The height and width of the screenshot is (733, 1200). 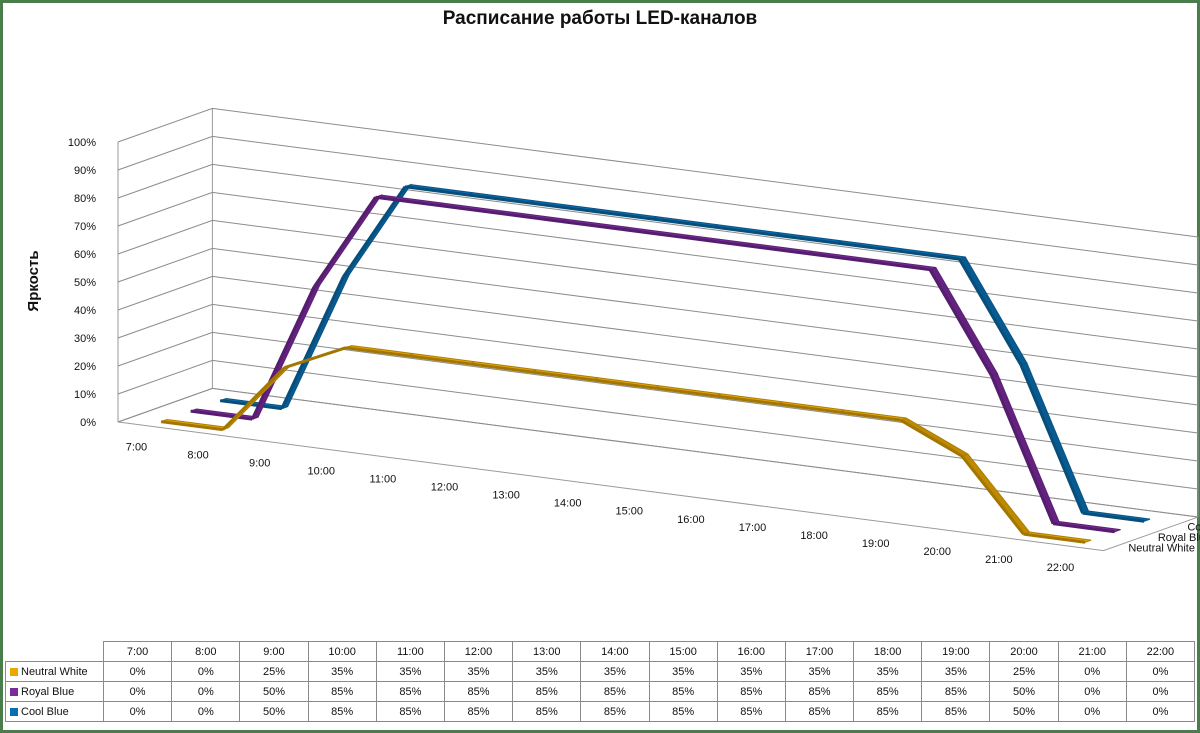 I want to click on y-tick-label: 70%, so click(x=85, y=227).